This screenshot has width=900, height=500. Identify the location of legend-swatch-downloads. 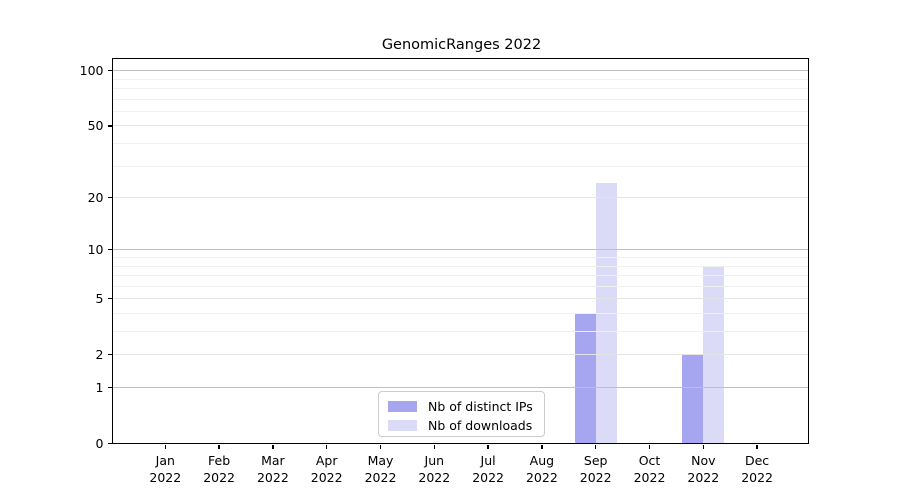
(402, 425).